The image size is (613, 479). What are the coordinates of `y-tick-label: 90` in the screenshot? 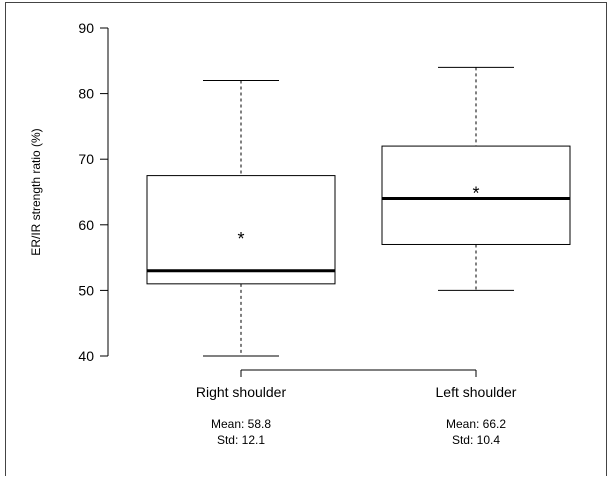 It's located at (86, 28).